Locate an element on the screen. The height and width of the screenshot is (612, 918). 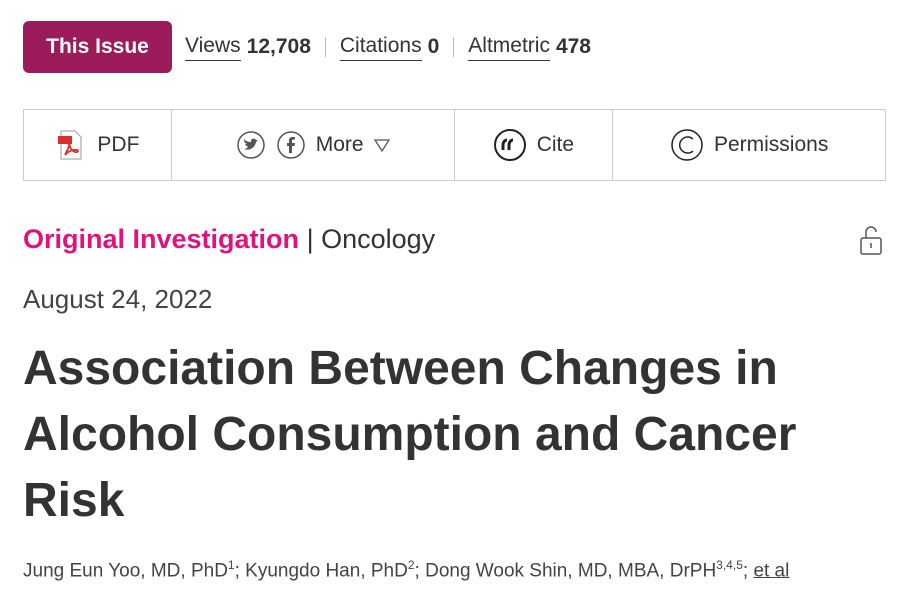
cite-button: Cite is located at coordinates (534, 145).